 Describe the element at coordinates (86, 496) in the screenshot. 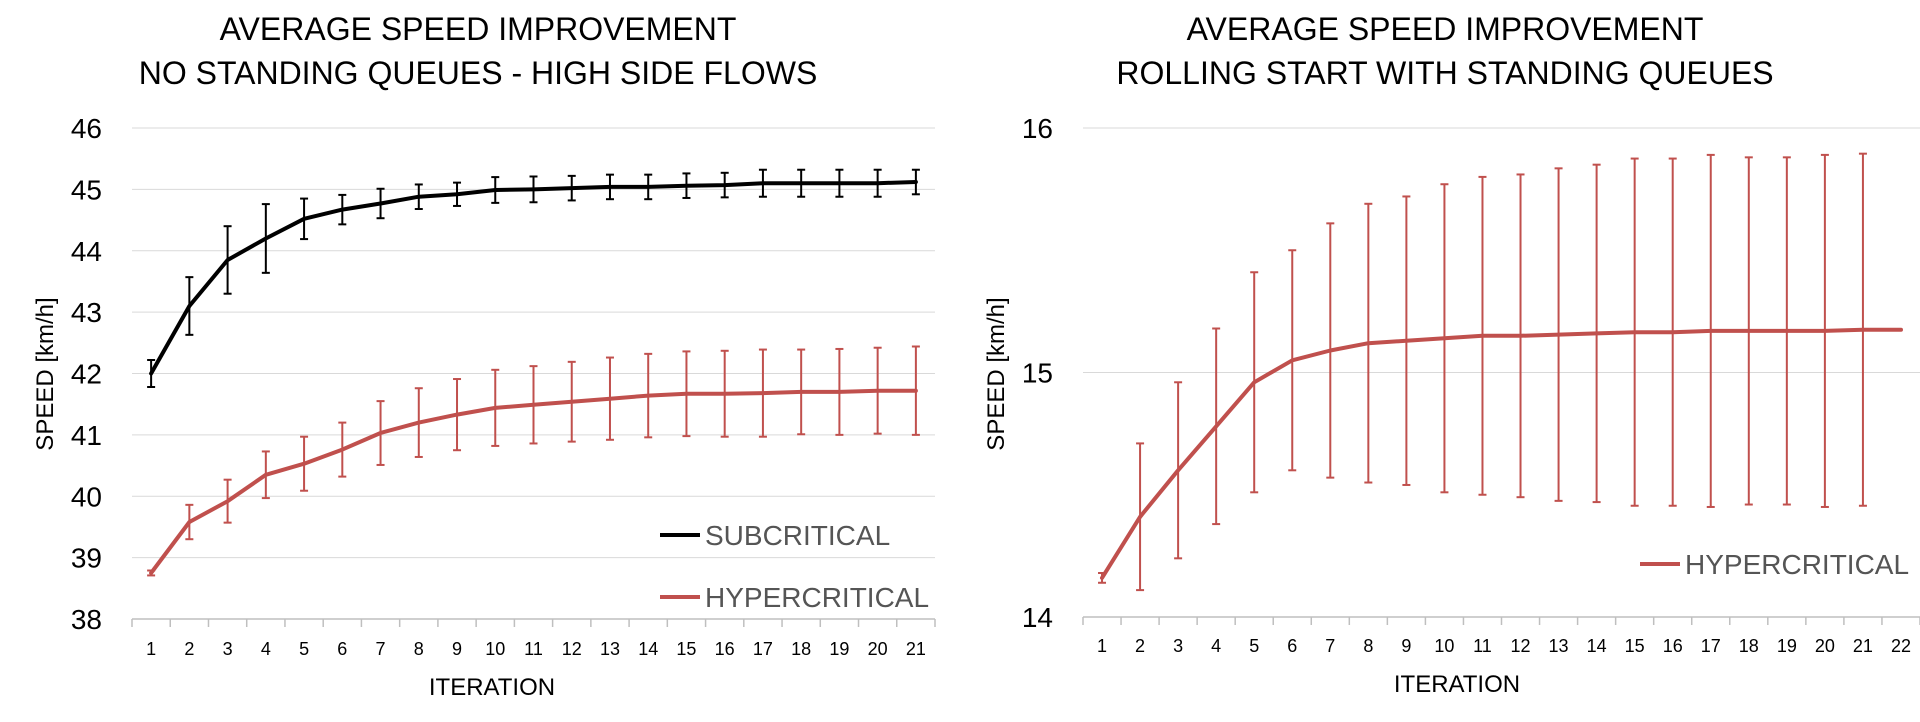

I see `y-tick-label: 40` at that location.